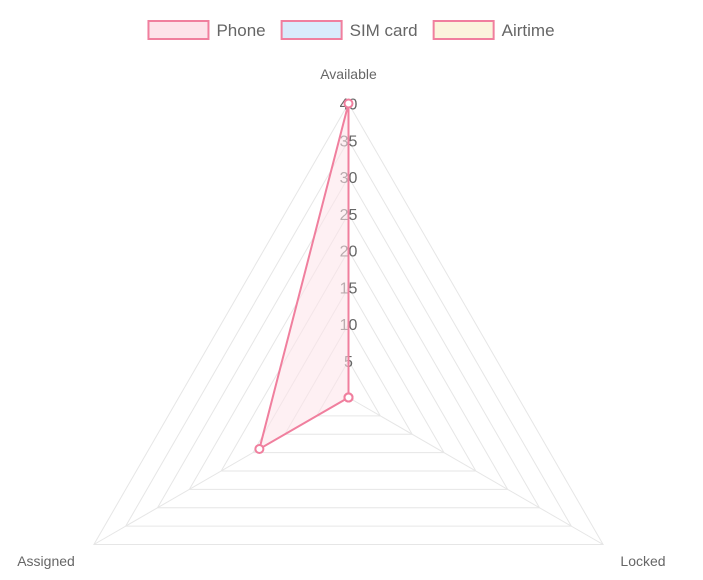 The image size is (703, 580). Describe the element at coordinates (259, 448) in the screenshot. I see `series-point-phone-assigned` at that location.